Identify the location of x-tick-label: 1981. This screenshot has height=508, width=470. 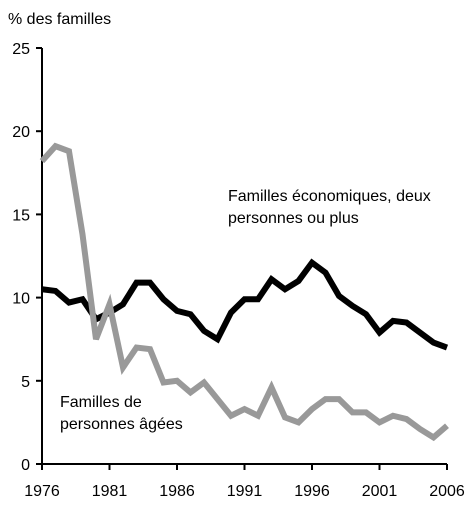
(110, 491).